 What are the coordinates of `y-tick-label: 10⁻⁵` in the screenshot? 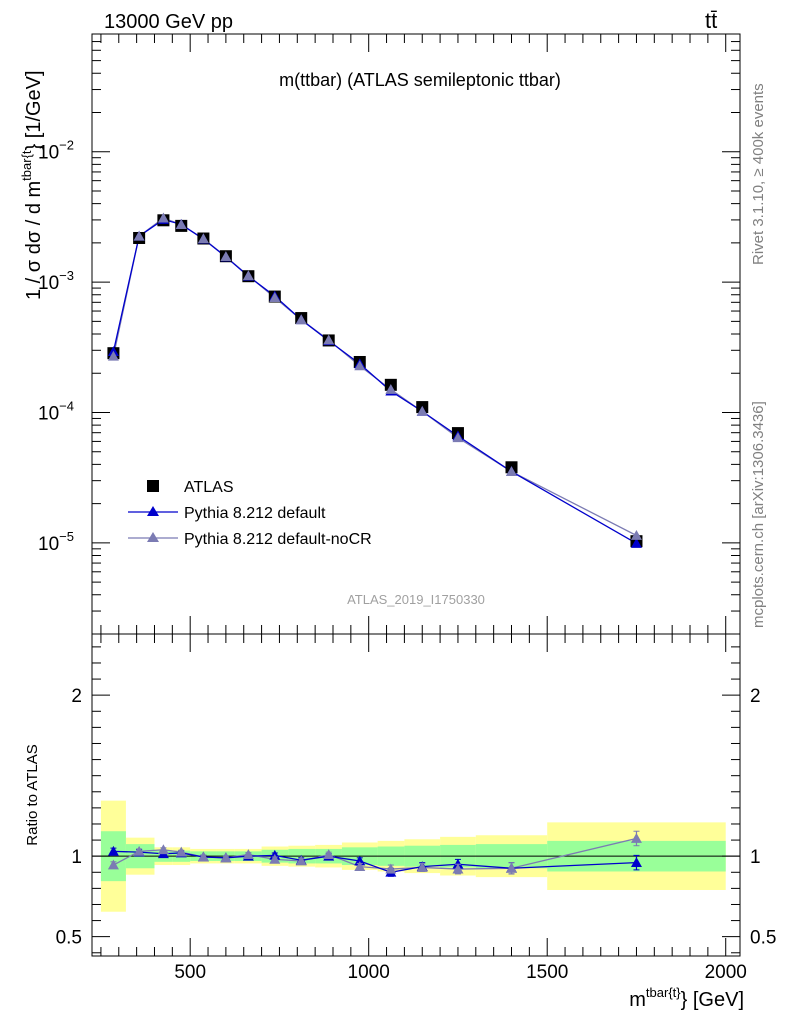 It's located at (56, 542).